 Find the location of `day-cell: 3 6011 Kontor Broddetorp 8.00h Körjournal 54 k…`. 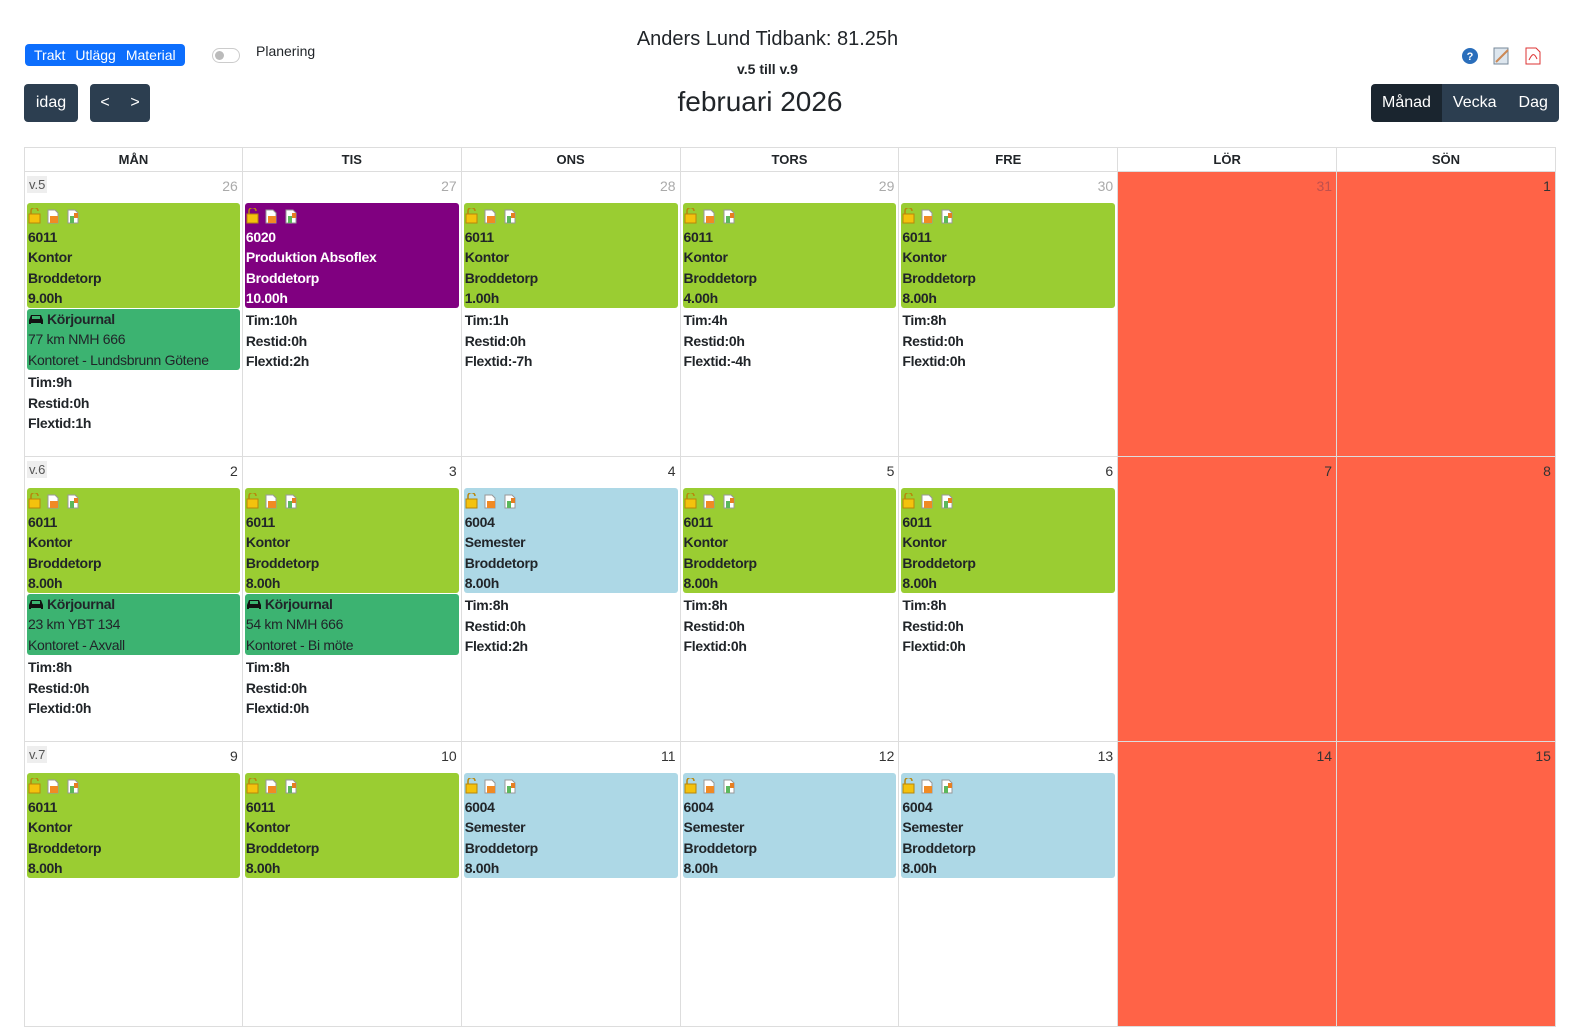

day-cell: 3 6011 Kontor Broddetorp 8.00h Körjournal 54 k… is located at coordinates (352, 599).